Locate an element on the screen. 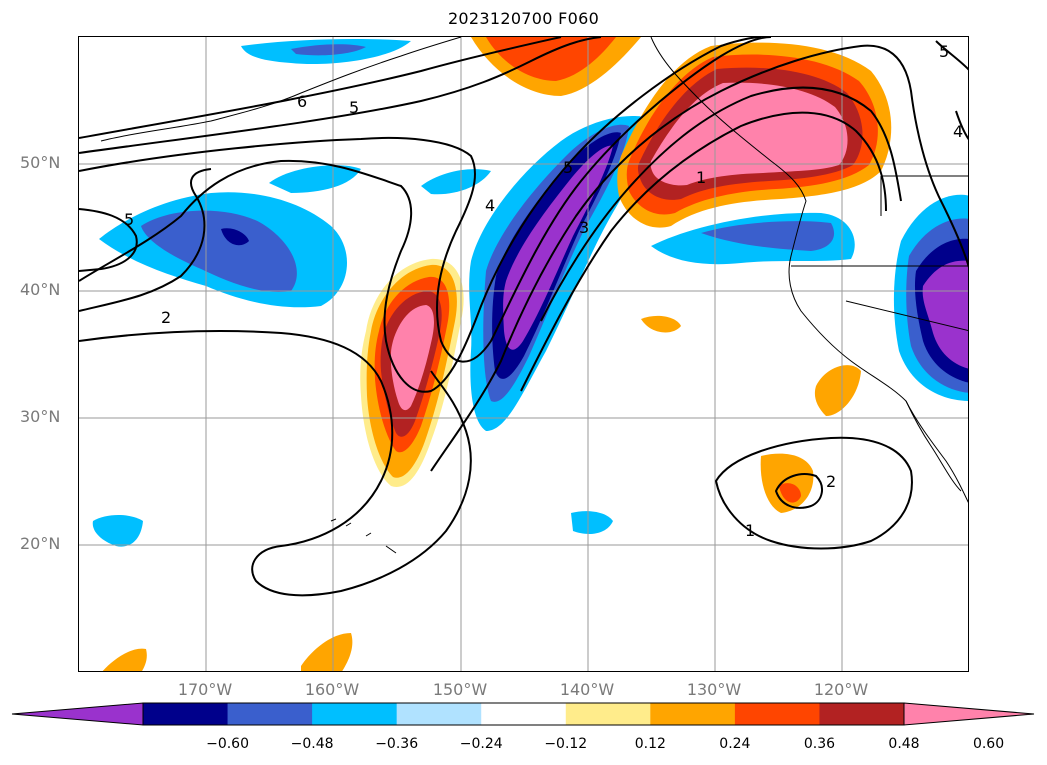 This screenshot has height=765, width=1047. colorbar-tick-label: 0.24 is located at coordinates (735, 744).